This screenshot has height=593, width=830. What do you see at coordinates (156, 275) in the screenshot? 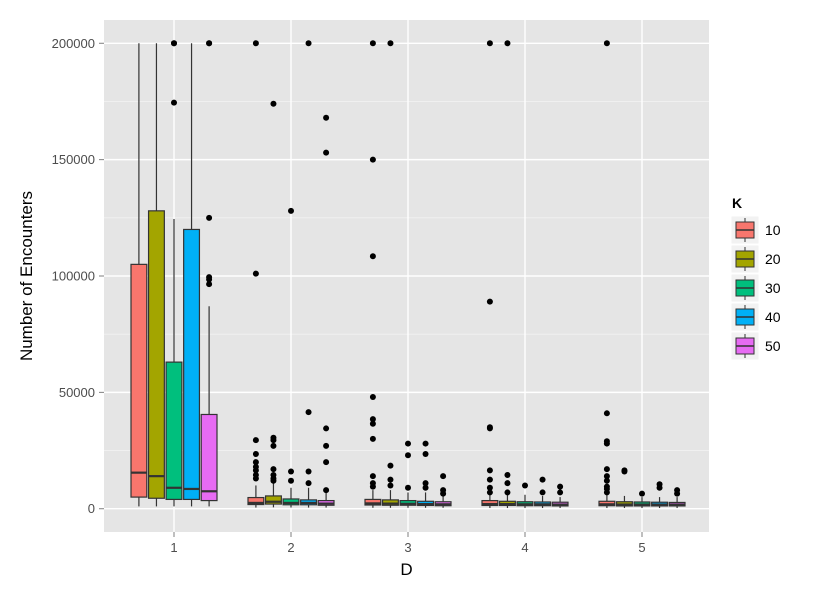
I see `boxplot-K20-D1` at bounding box center [156, 275].